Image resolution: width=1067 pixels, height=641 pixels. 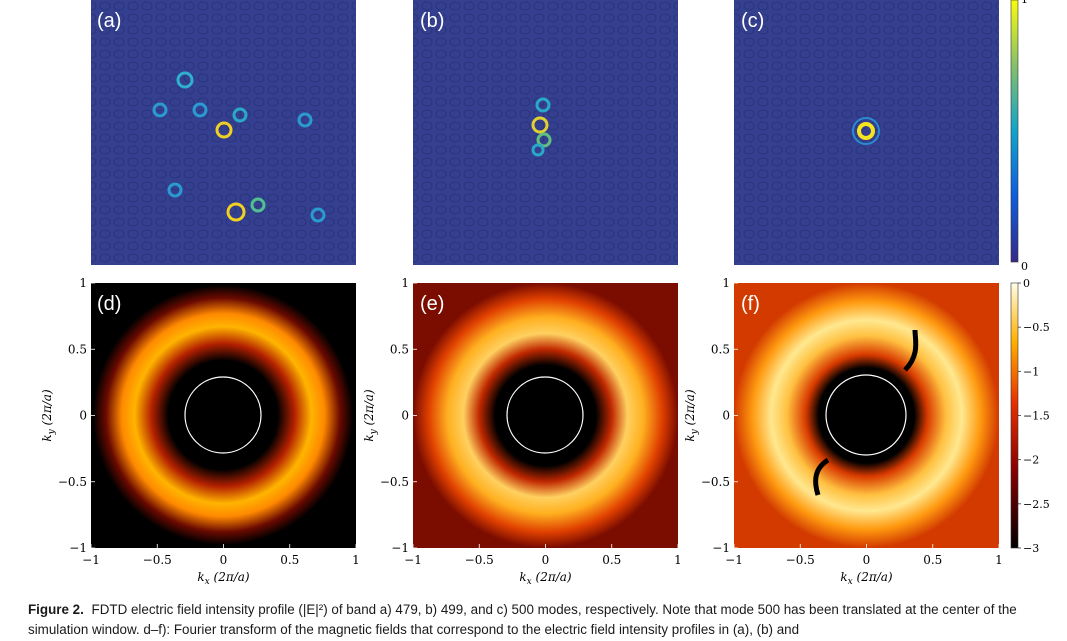 What do you see at coordinates (1036, 327) in the screenshot?
I see `colorbar-bottom-tick-label: −0.5` at bounding box center [1036, 327].